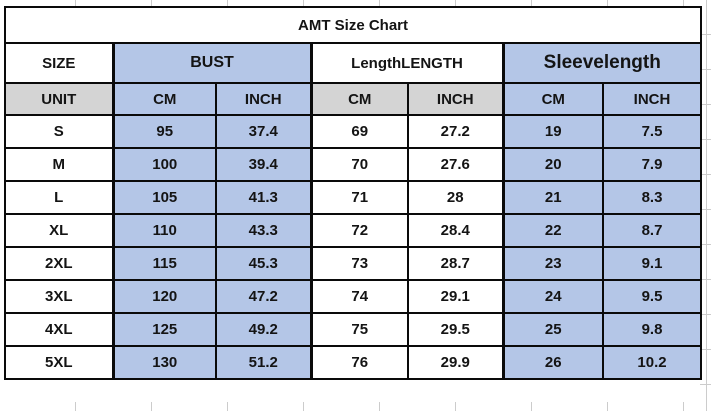 This screenshot has height=411, width=711. Describe the element at coordinates (263, 164) in the screenshot. I see `data-cell: 39.4` at that location.